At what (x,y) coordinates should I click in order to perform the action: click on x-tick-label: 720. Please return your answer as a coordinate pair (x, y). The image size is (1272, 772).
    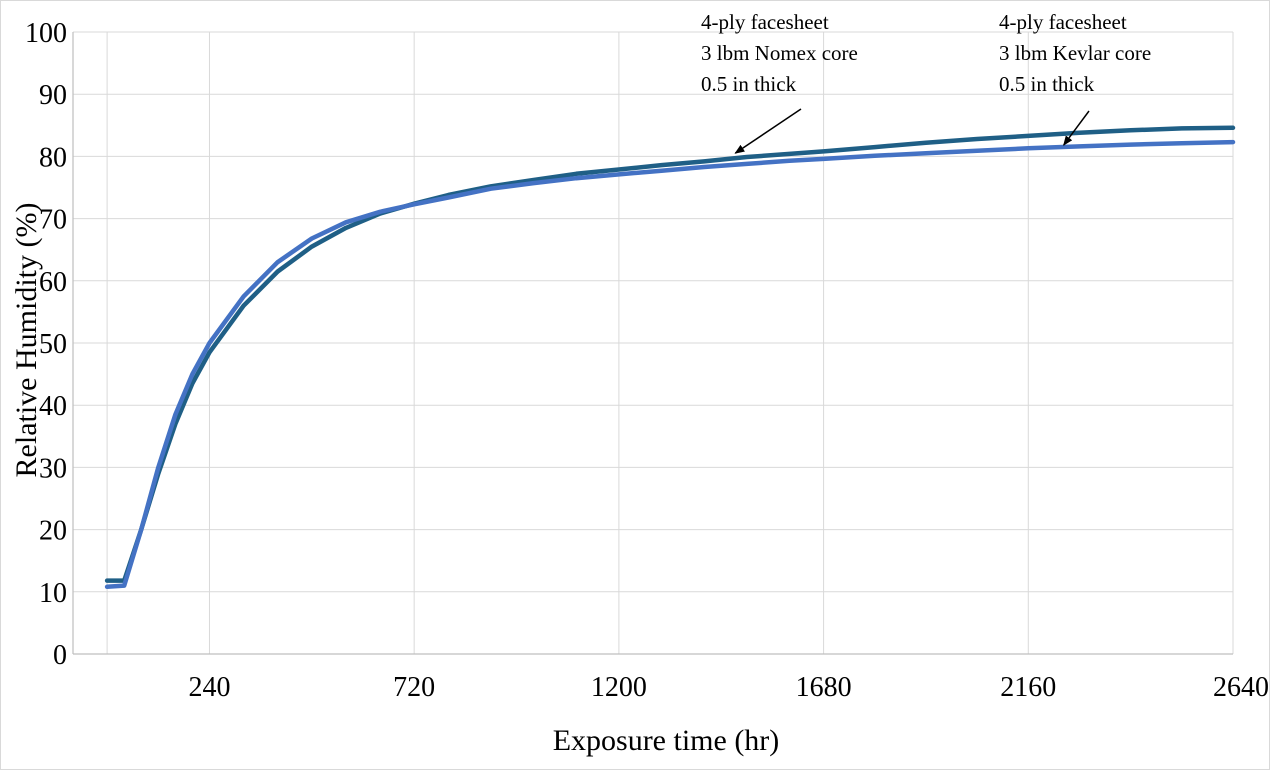
    Looking at the image, I should click on (414, 687).